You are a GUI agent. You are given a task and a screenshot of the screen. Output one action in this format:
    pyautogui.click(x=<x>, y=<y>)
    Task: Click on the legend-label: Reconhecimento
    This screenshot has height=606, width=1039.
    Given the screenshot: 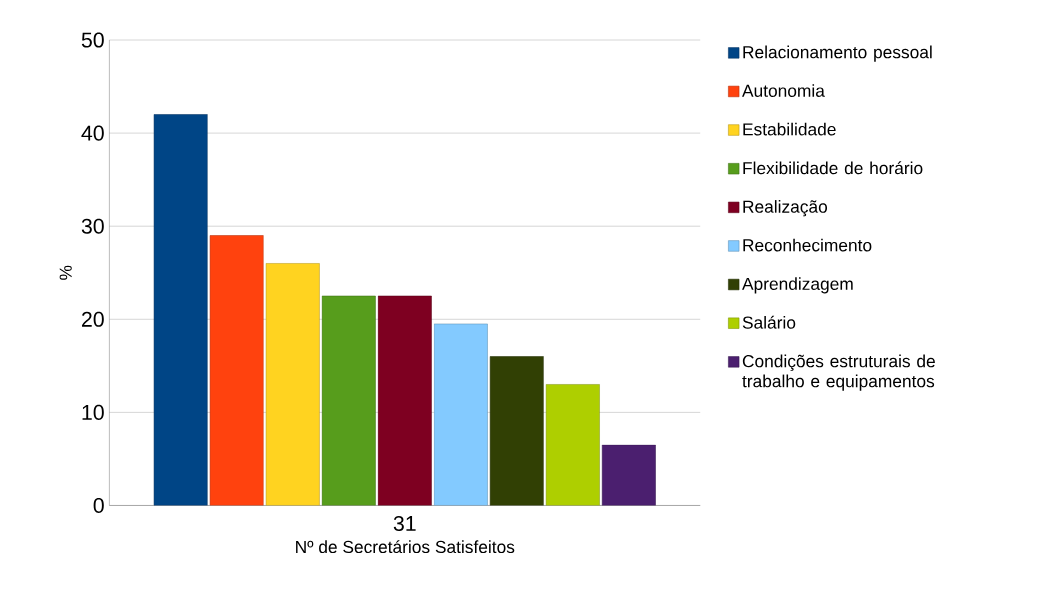 What is the action you would take?
    pyautogui.click(x=807, y=245)
    